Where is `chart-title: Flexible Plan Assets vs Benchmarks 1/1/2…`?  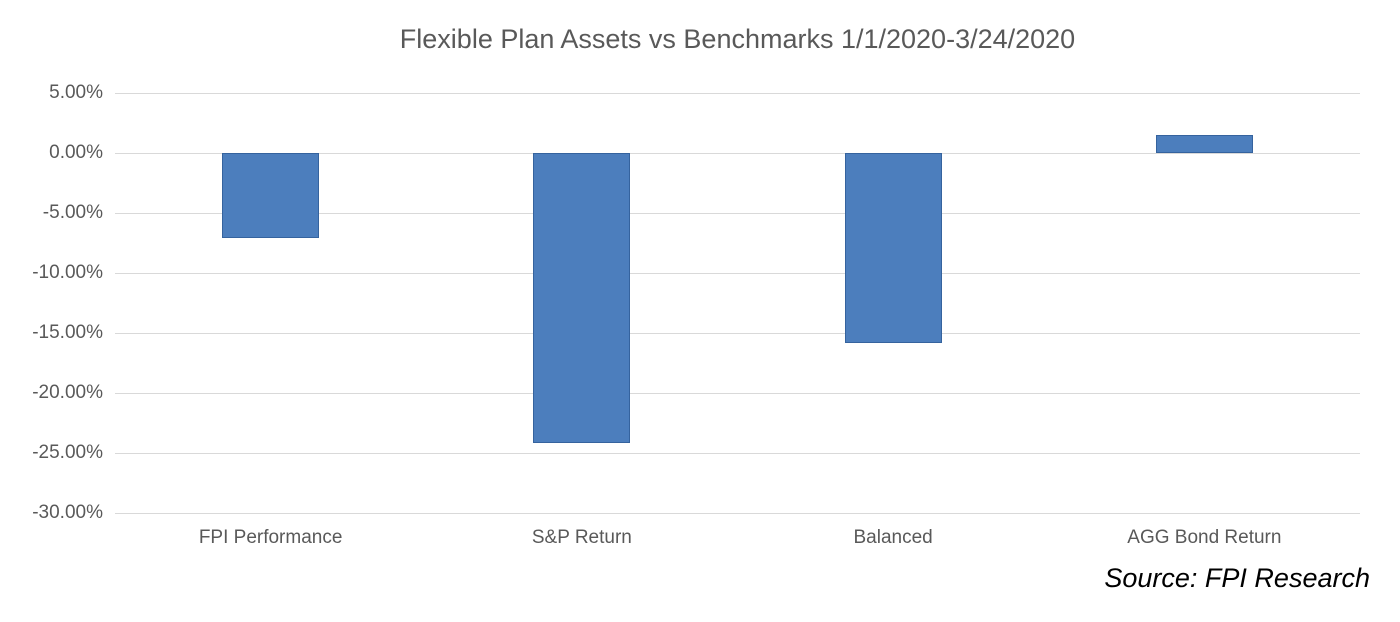 chart-title: Flexible Plan Assets vs Benchmarks 1/1/2… is located at coordinates (737, 39).